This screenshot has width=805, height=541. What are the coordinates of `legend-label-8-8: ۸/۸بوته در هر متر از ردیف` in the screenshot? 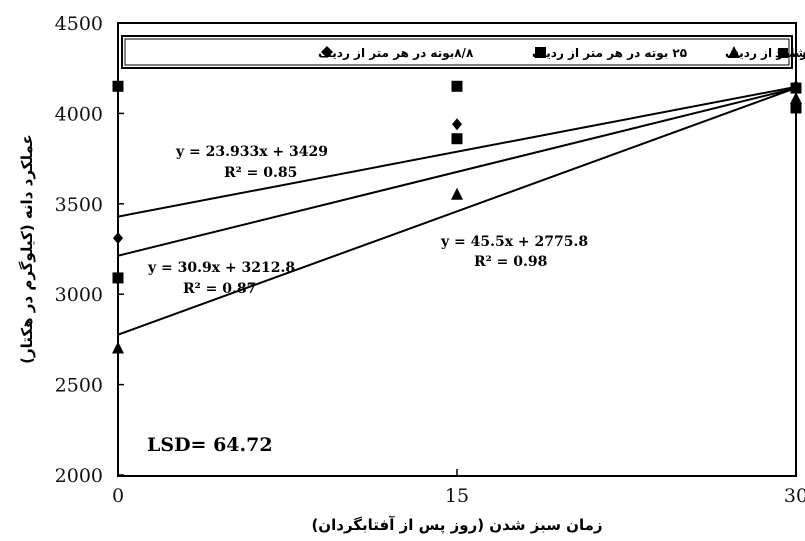 It's located at (396, 53).